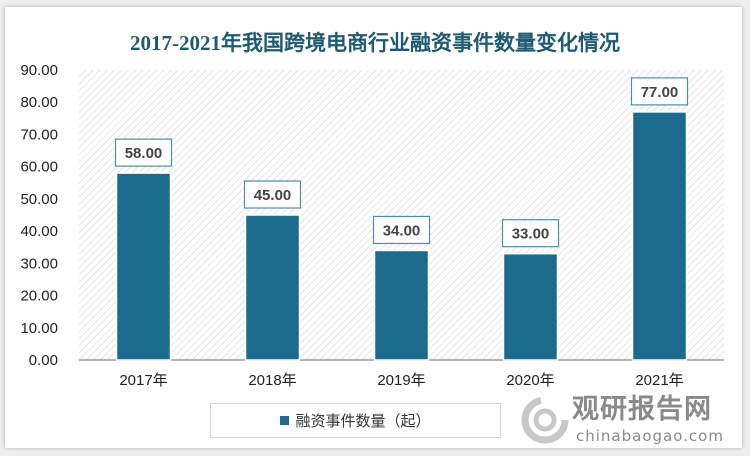 This screenshot has height=456, width=750. Describe the element at coordinates (39, 199) in the screenshot. I see `y-tick-label: 50.00` at that location.